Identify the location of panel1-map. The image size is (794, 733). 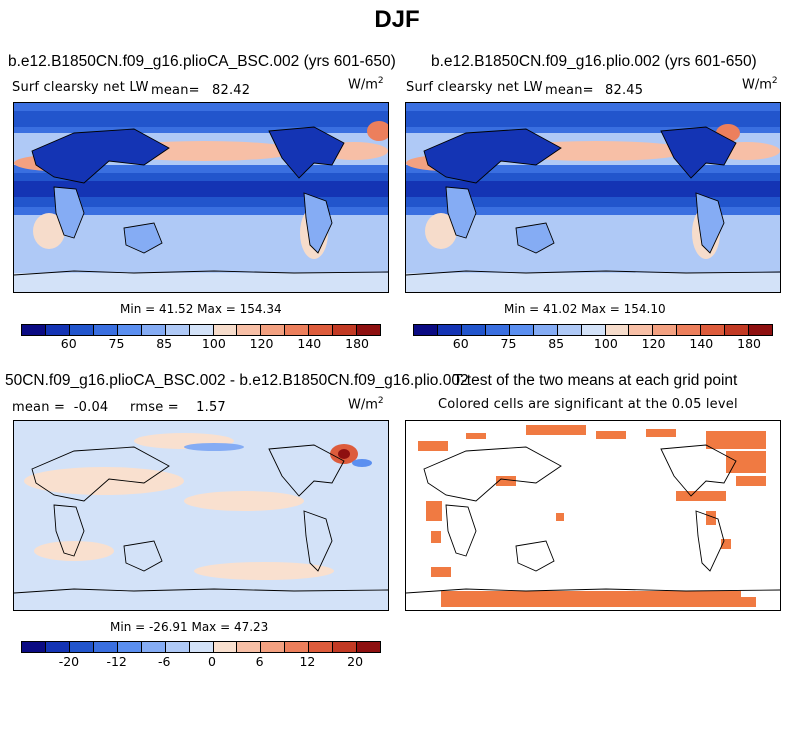
(201, 197).